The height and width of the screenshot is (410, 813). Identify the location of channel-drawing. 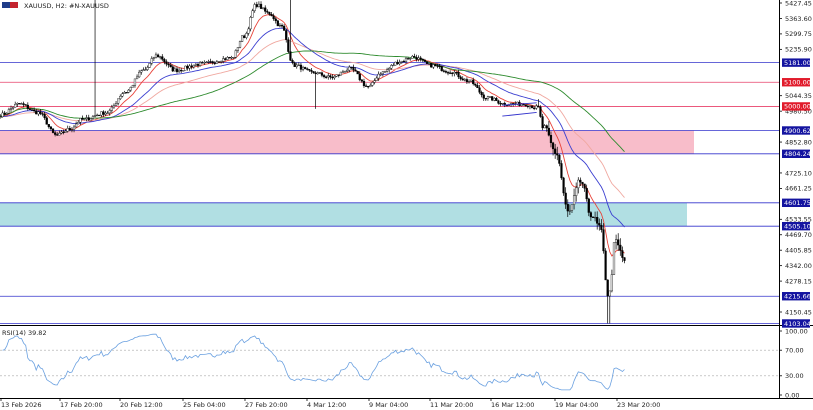
(519, 109).